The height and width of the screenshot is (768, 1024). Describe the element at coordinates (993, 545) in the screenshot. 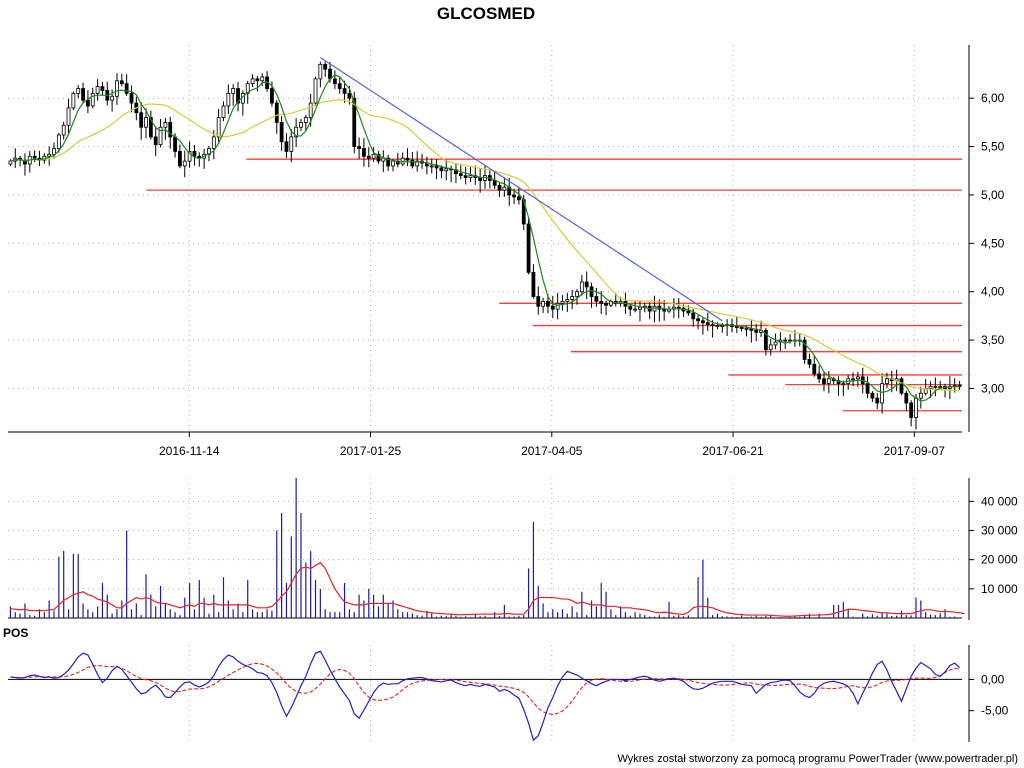

I see `volume-y-ticks: 10 000 20 000 30 000 40 000` at that location.